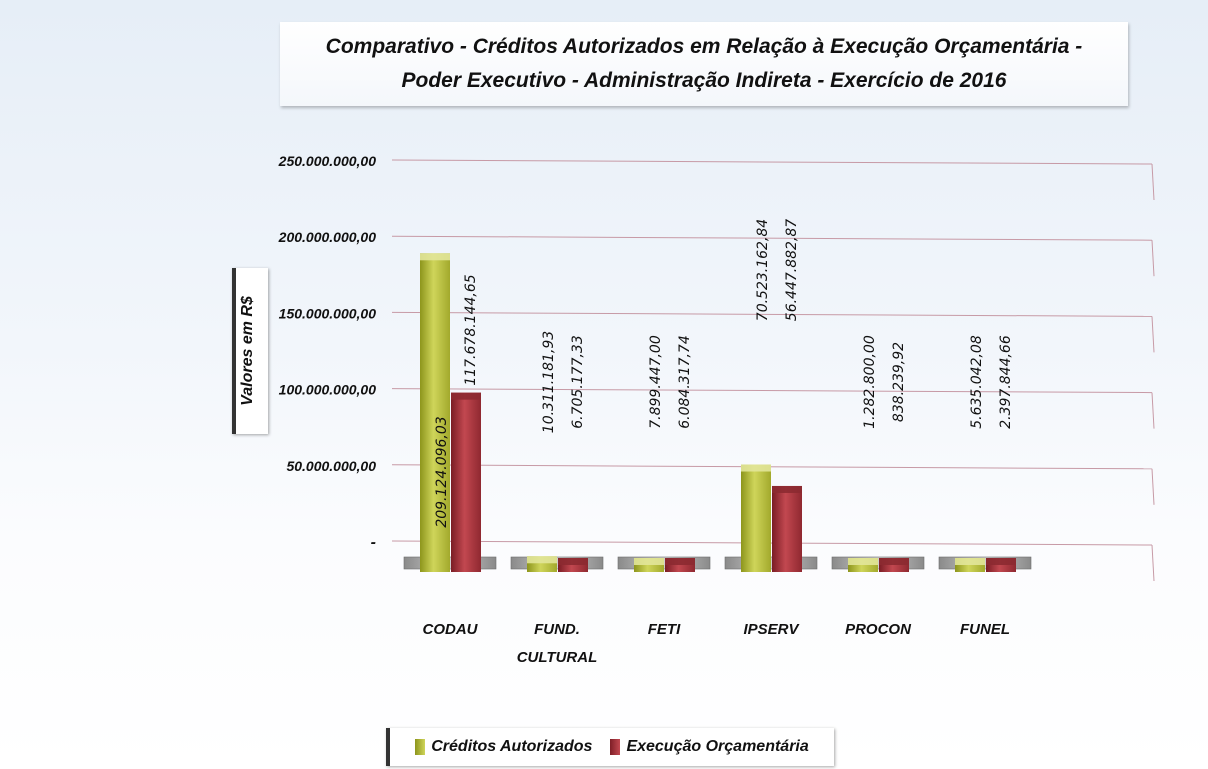  Describe the element at coordinates (1006, 382) in the screenshot. I see `data-label-execucao-funel: 2.397.844,66` at that location.